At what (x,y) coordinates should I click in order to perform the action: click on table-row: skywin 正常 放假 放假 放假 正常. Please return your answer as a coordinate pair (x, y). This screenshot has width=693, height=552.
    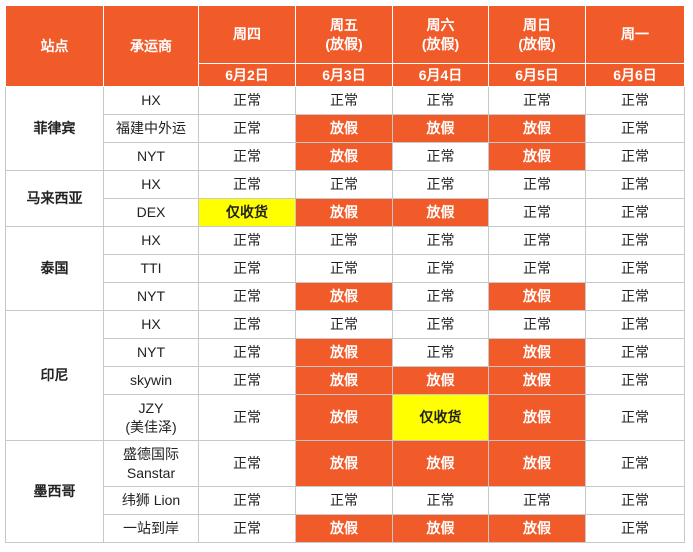
    Looking at the image, I should click on (345, 380).